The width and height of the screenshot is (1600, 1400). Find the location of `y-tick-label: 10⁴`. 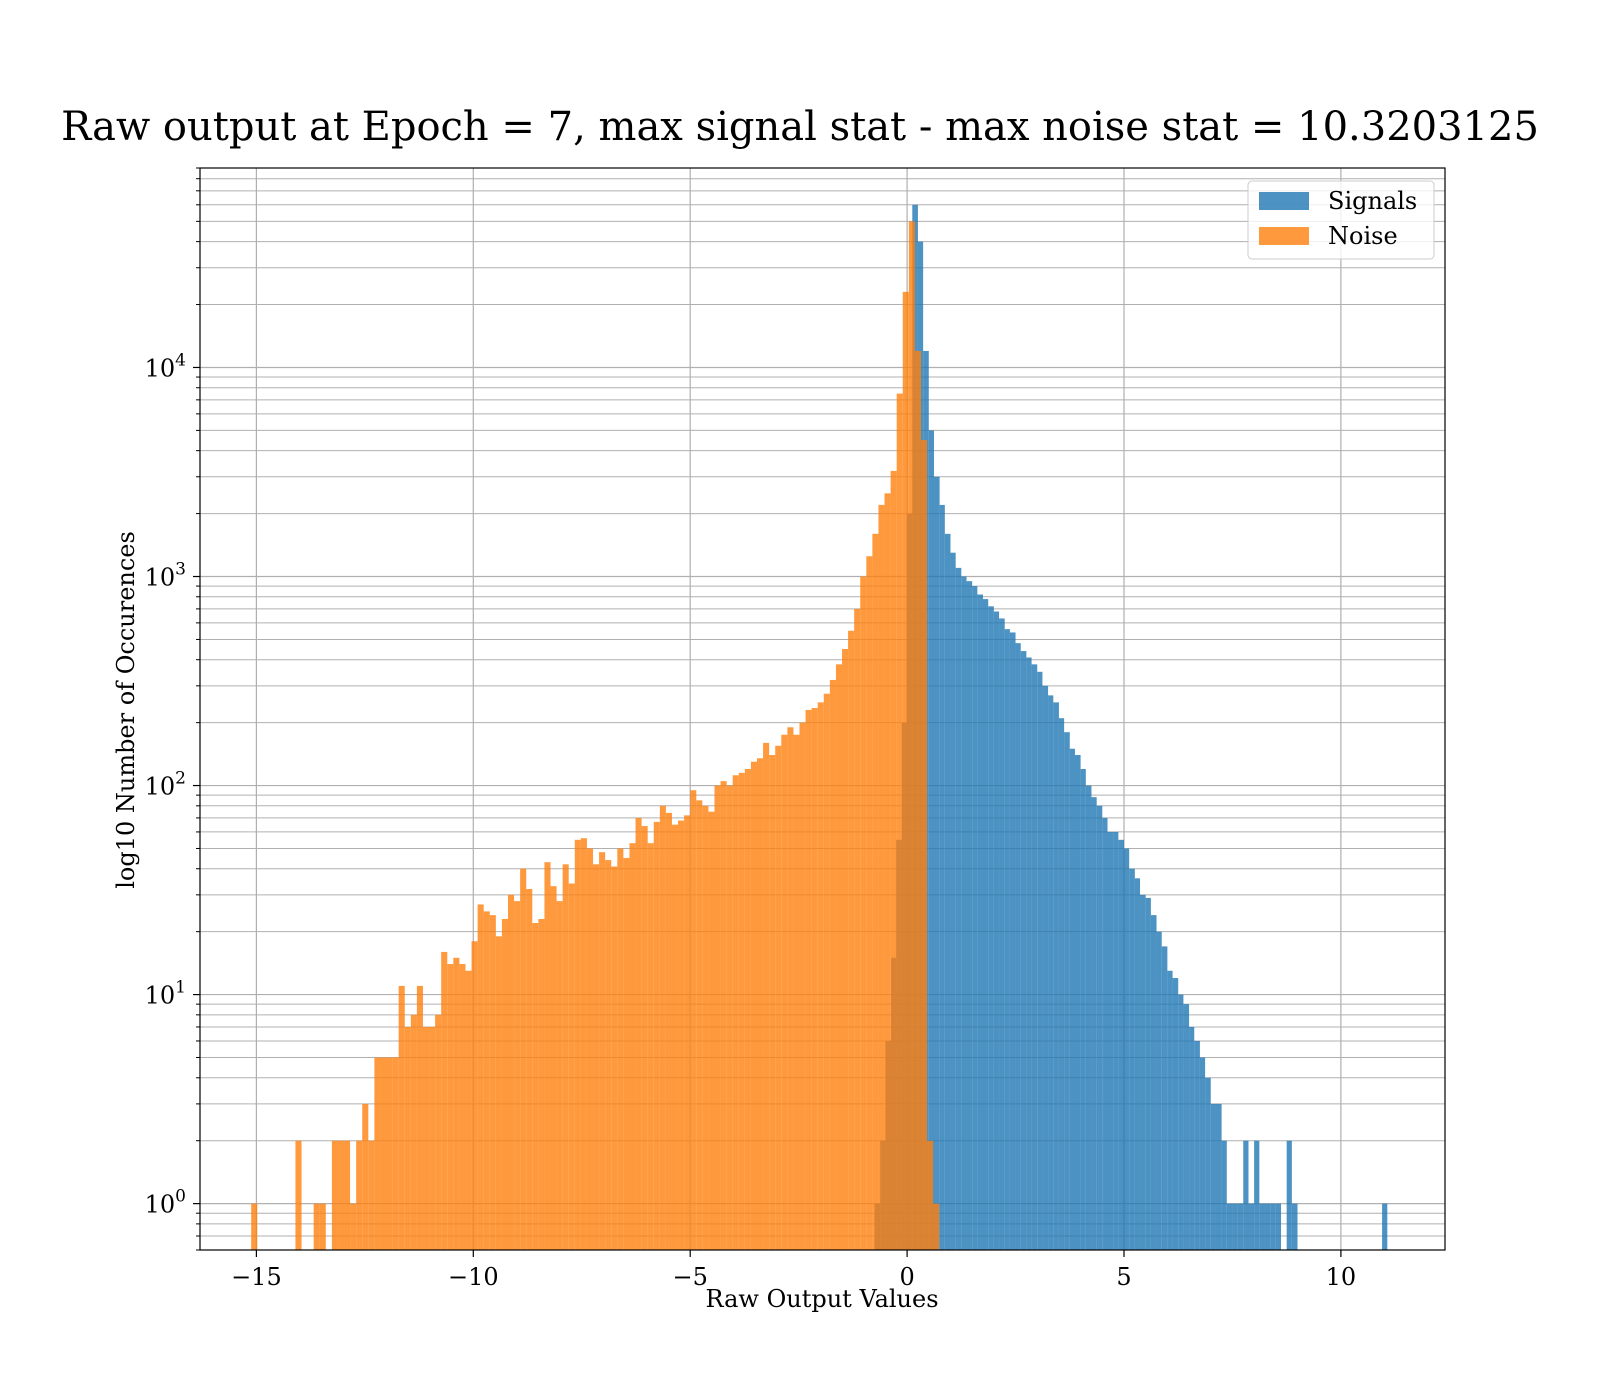

y-tick-label: 10⁴ is located at coordinates (165, 366).